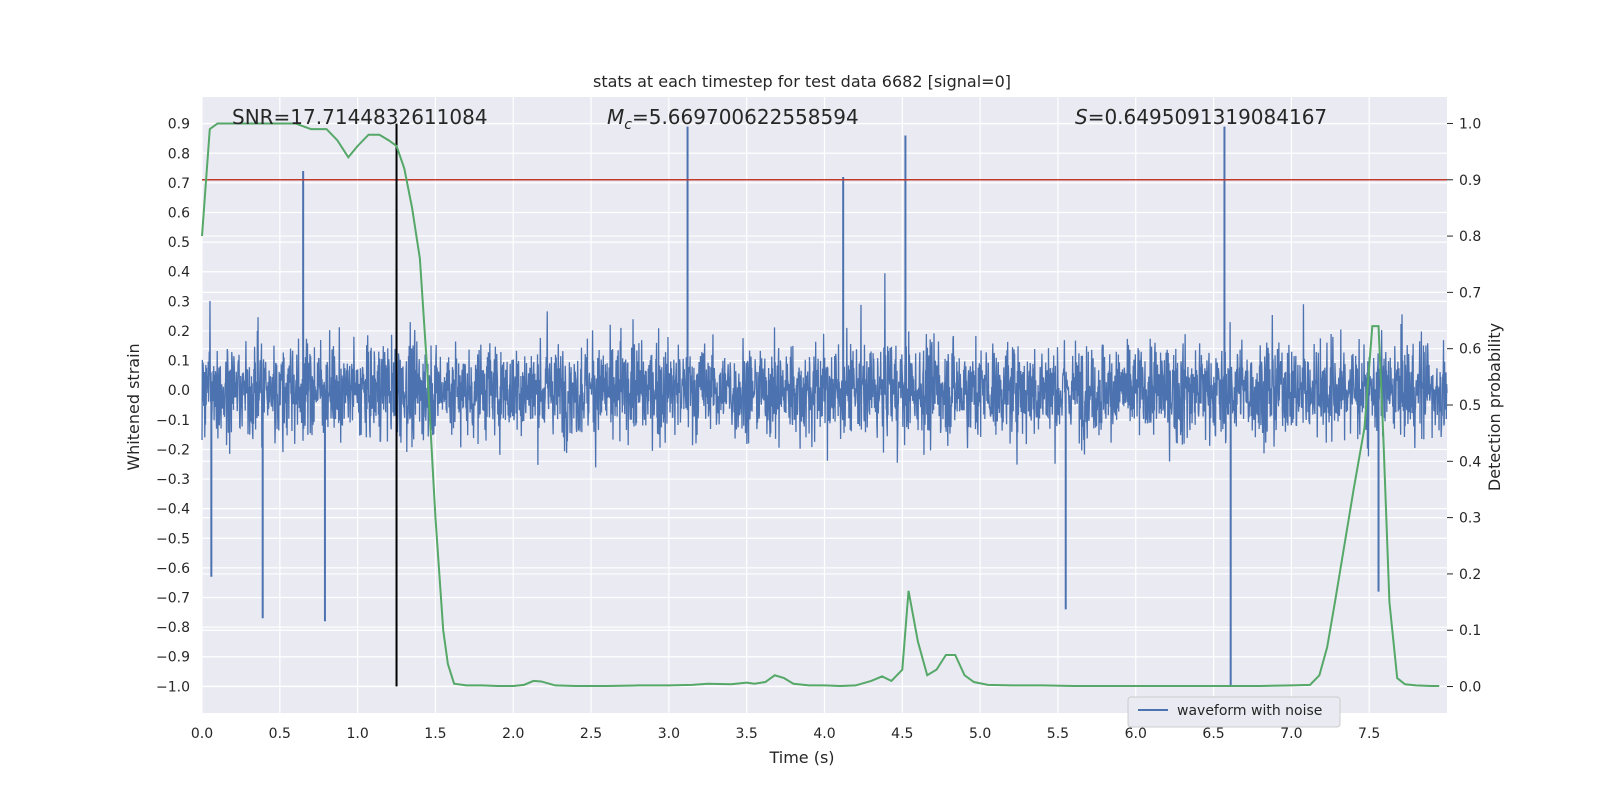 The width and height of the screenshot is (1600, 800). Describe the element at coordinates (1470, 237) in the screenshot. I see `y-right-tick-label: 0.8` at that location.